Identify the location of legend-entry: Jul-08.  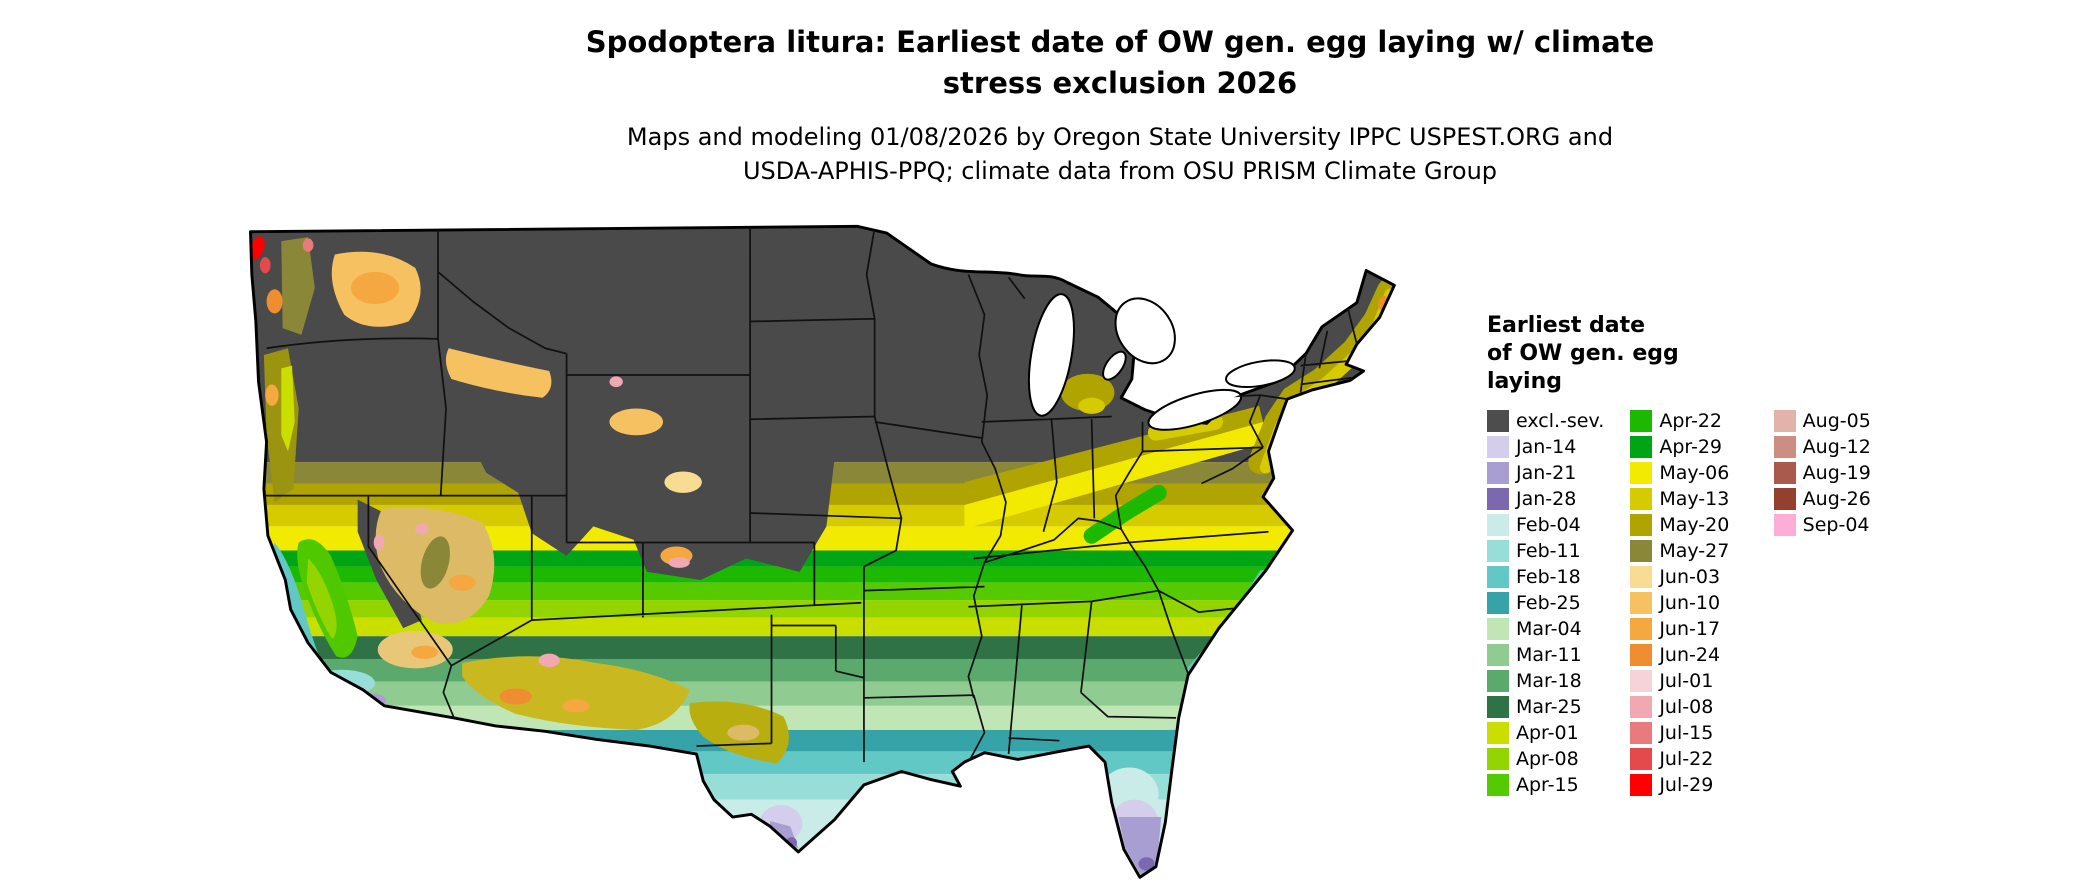
(1701, 707).